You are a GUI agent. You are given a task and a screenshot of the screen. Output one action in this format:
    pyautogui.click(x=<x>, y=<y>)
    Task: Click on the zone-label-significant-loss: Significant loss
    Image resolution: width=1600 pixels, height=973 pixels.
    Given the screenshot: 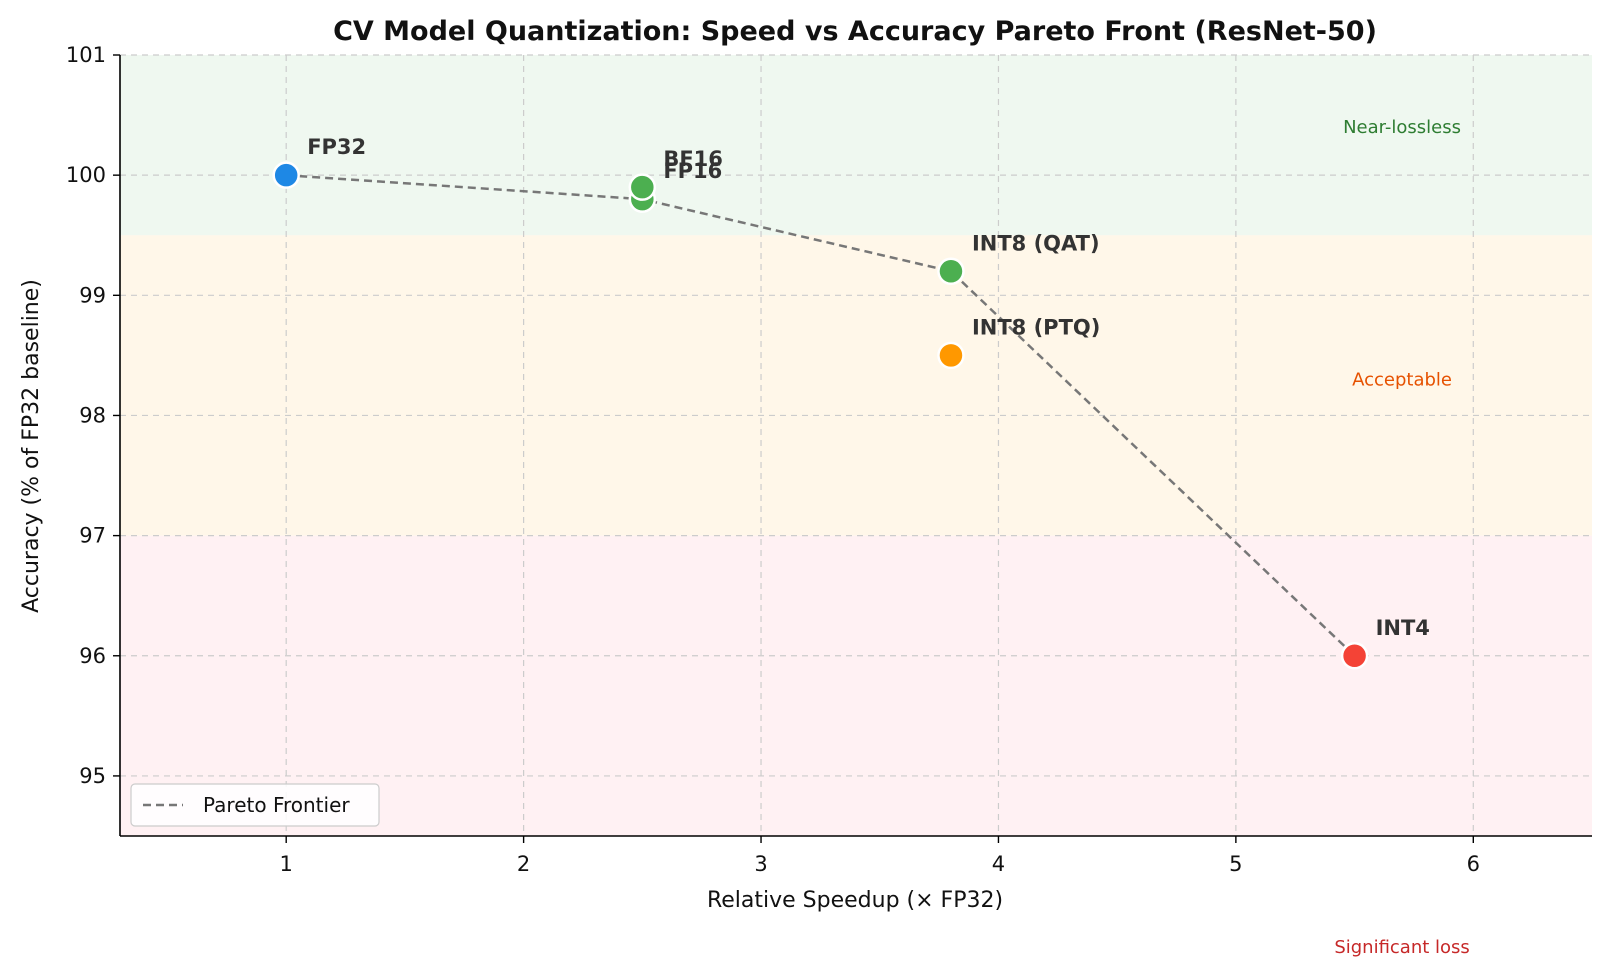 What is the action you would take?
    pyautogui.click(x=1401, y=947)
    